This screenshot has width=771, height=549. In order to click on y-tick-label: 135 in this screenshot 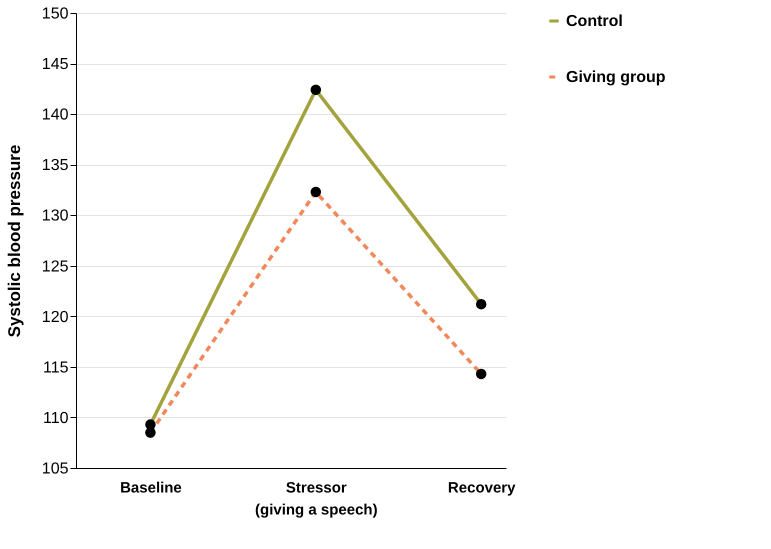, I will do `click(55, 165)`.